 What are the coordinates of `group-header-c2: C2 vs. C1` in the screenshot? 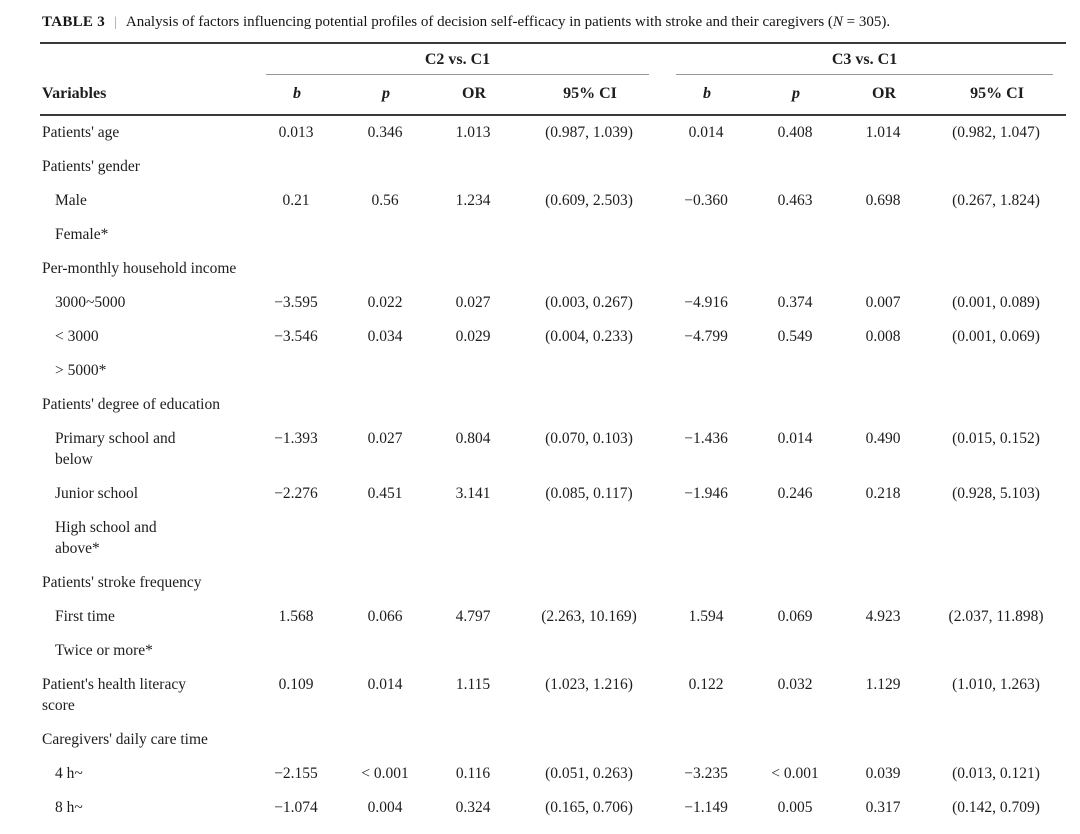 It's located at (457, 59).